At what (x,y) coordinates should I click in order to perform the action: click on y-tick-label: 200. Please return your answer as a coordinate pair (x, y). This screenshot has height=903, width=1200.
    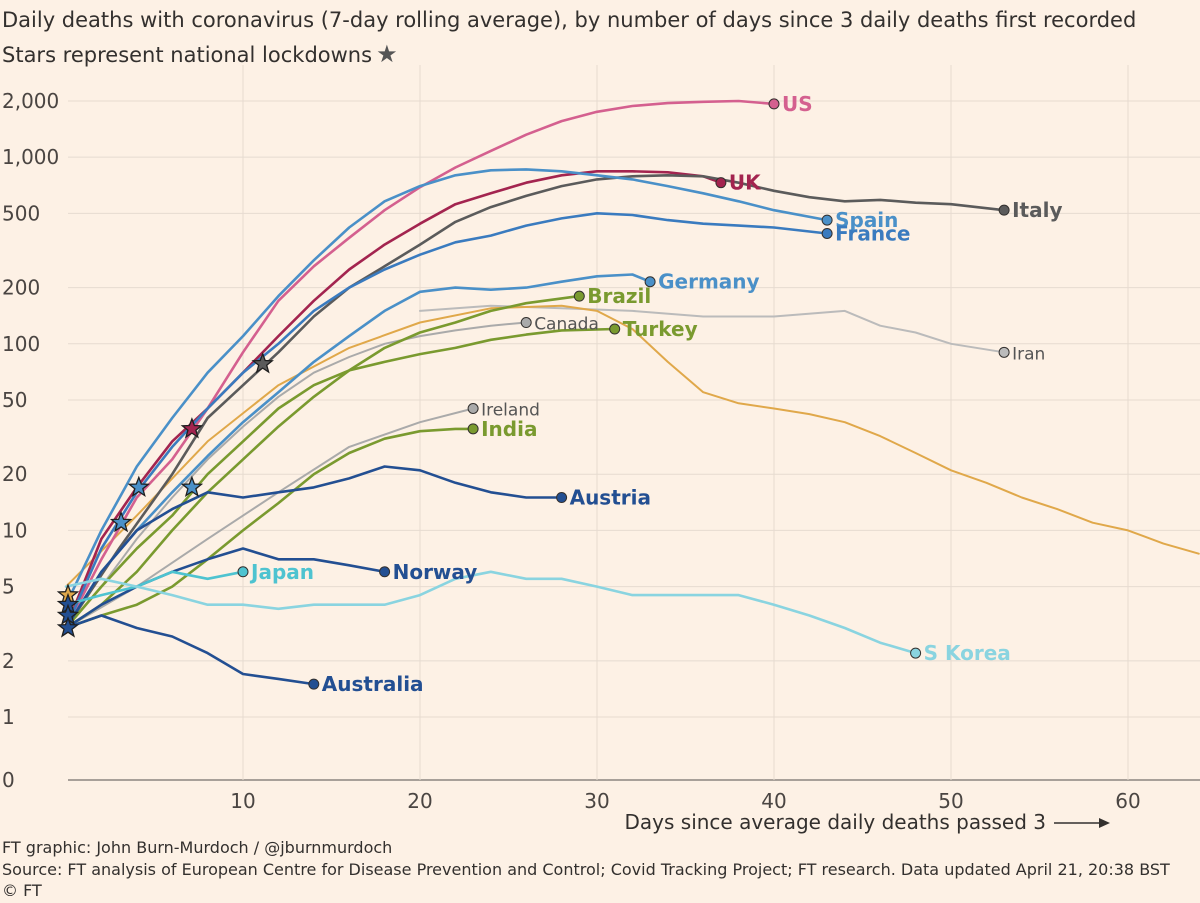
    Looking at the image, I should click on (21, 288).